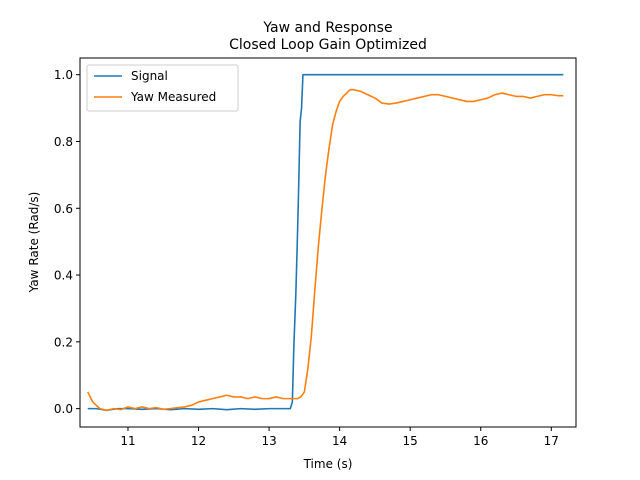 This screenshot has width=640, height=480. I want to click on y-axis-ticks: 0.0 0.2 0.4 0.6 0.8 1.0, so click(67, 242).